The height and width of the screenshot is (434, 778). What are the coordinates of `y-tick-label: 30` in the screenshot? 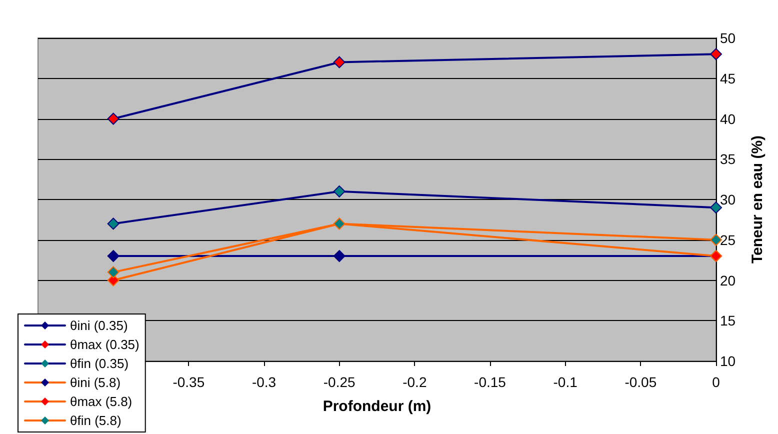 It's located at (728, 200).